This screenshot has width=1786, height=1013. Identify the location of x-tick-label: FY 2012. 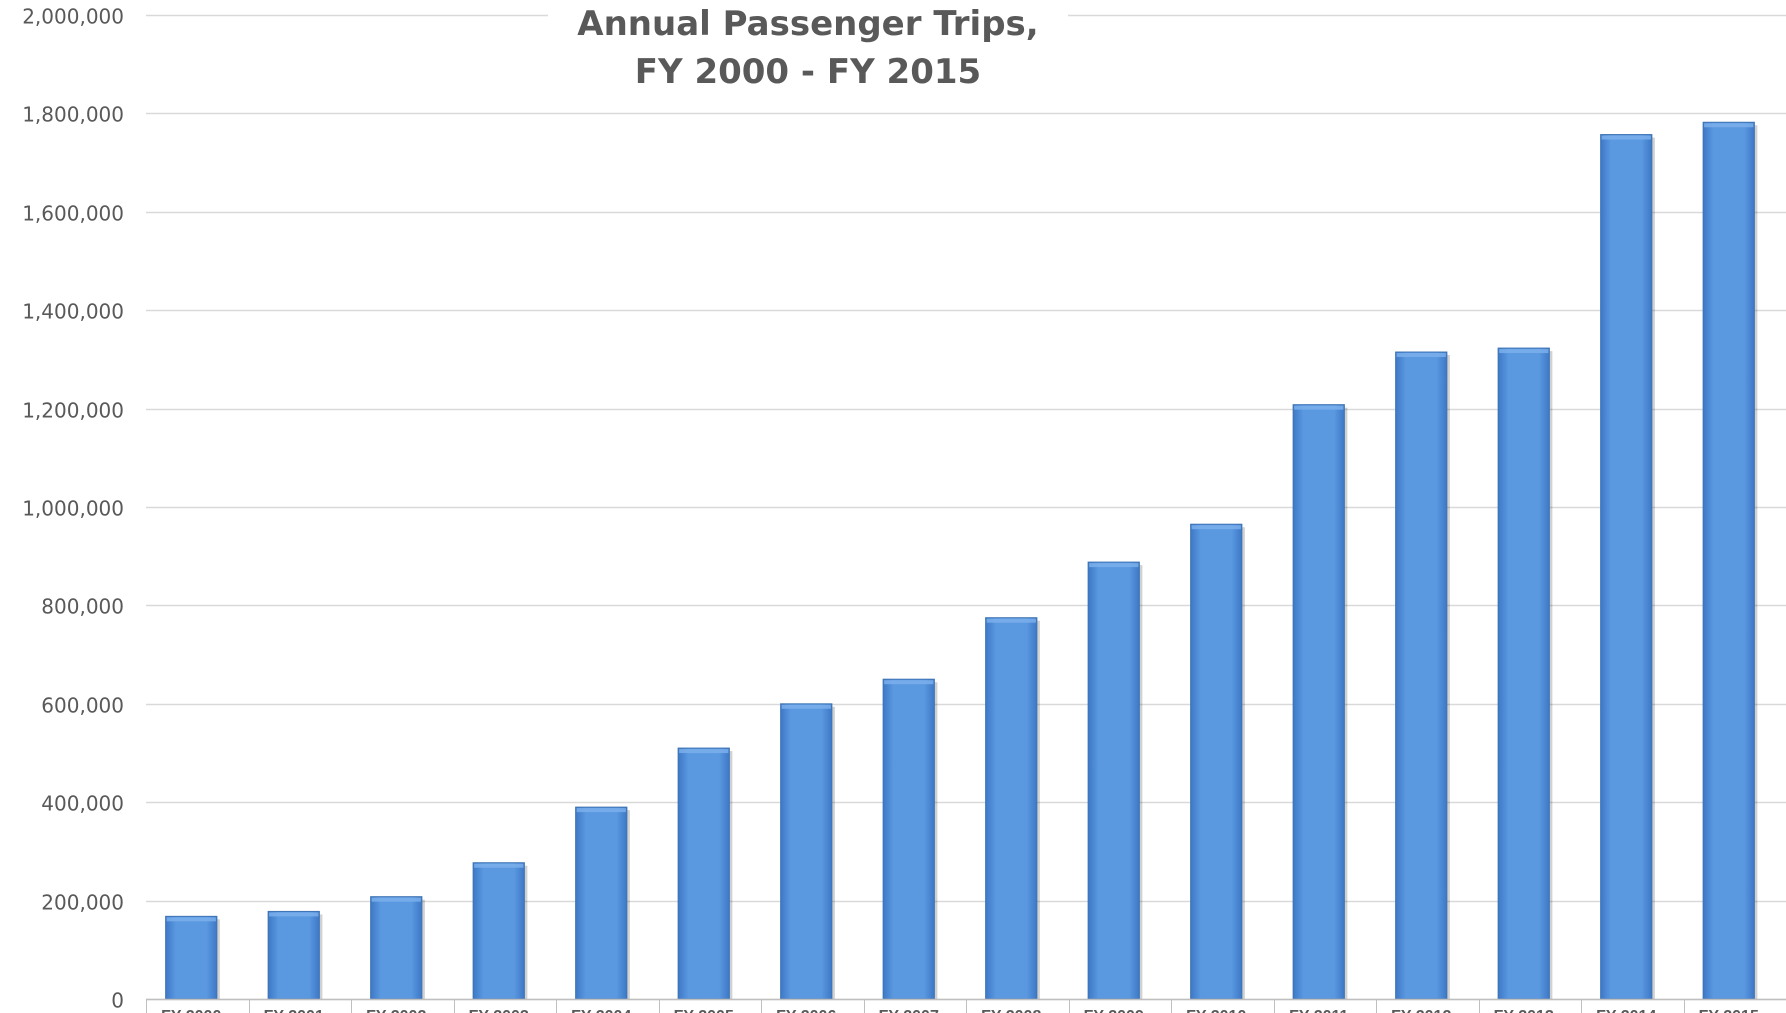
(1421, 1010).